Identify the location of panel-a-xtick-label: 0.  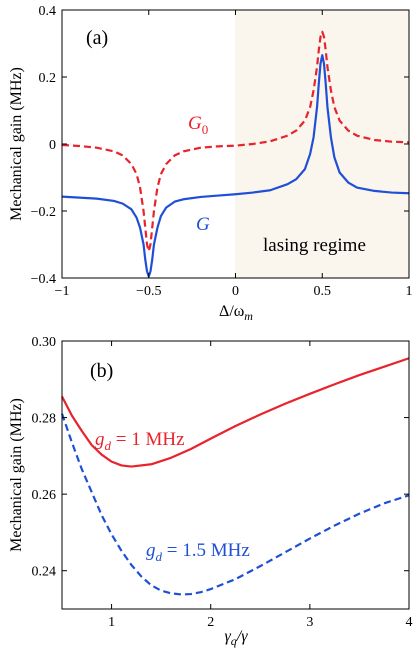
(235, 291).